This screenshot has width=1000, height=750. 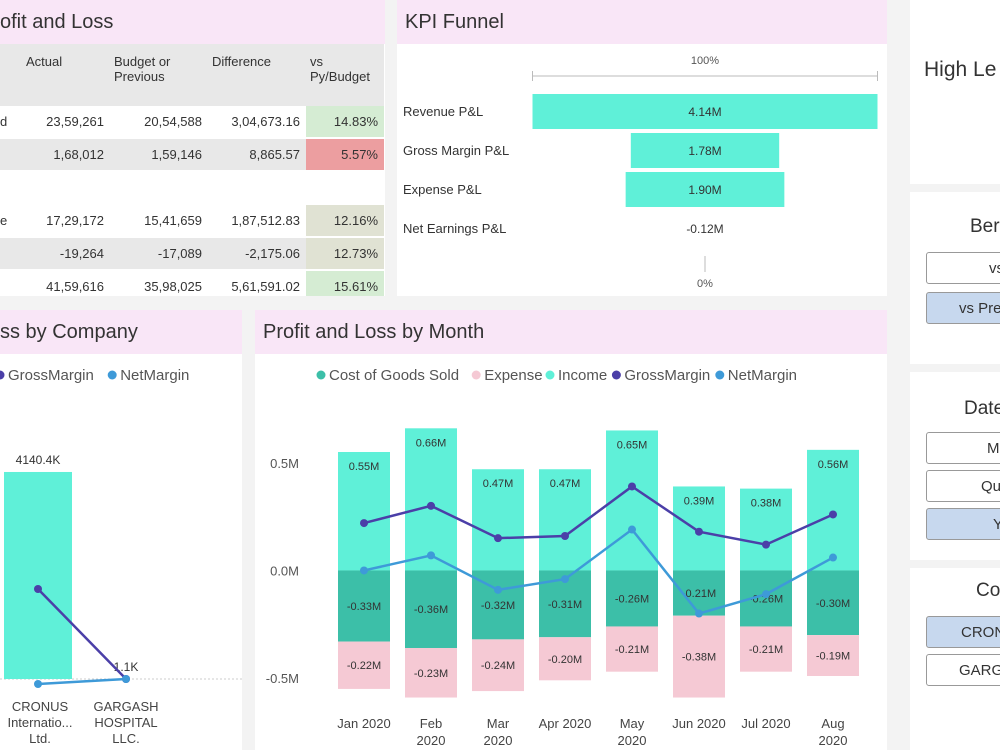 I want to click on expense-data-label: -0.21M, so click(x=766, y=650).